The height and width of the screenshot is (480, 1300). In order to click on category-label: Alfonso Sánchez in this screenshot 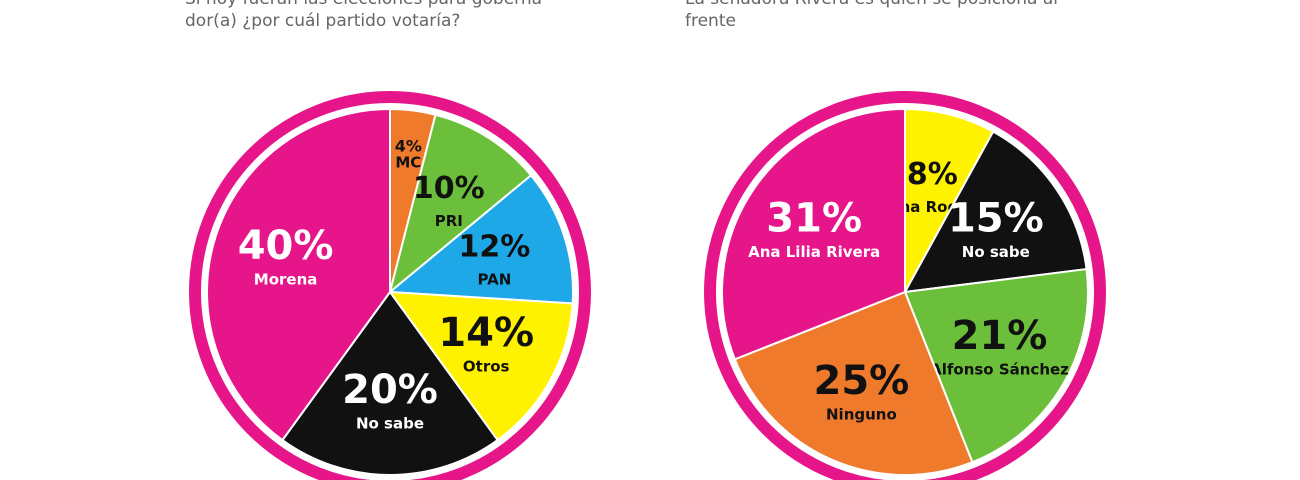, I will do `click(999, 369)`.